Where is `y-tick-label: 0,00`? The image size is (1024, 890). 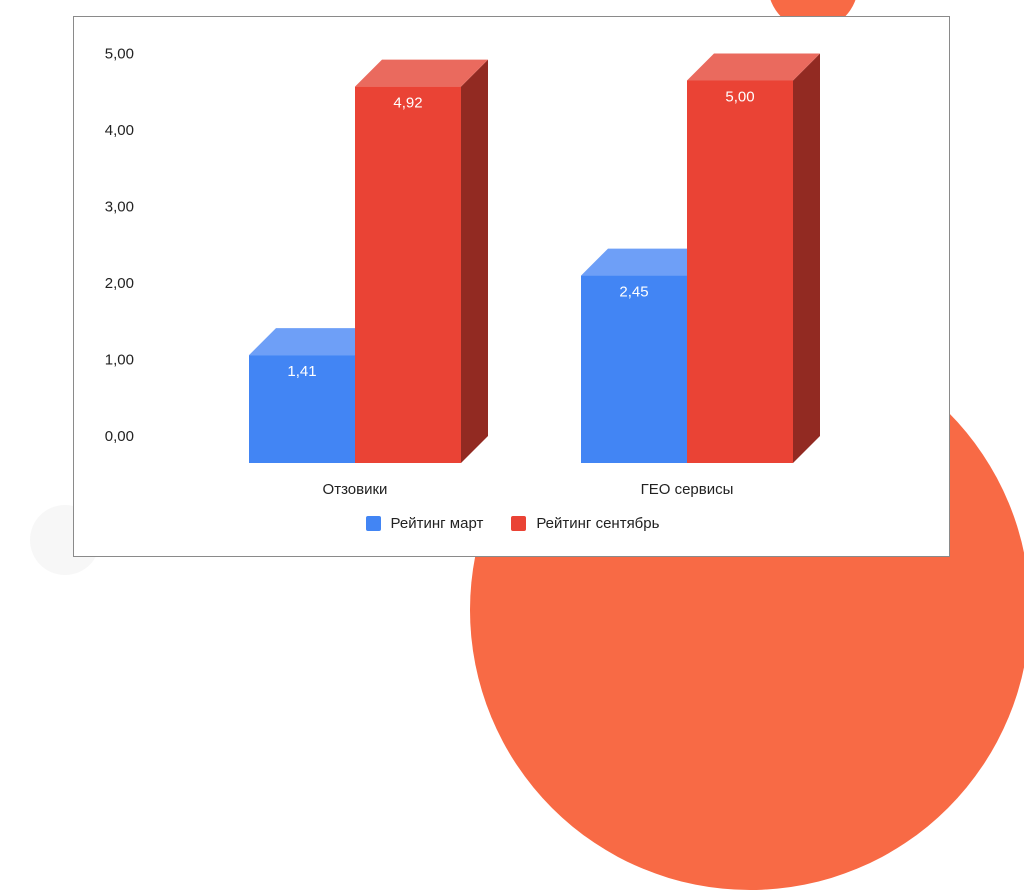 y-tick-label: 0,00 is located at coordinates (119, 436).